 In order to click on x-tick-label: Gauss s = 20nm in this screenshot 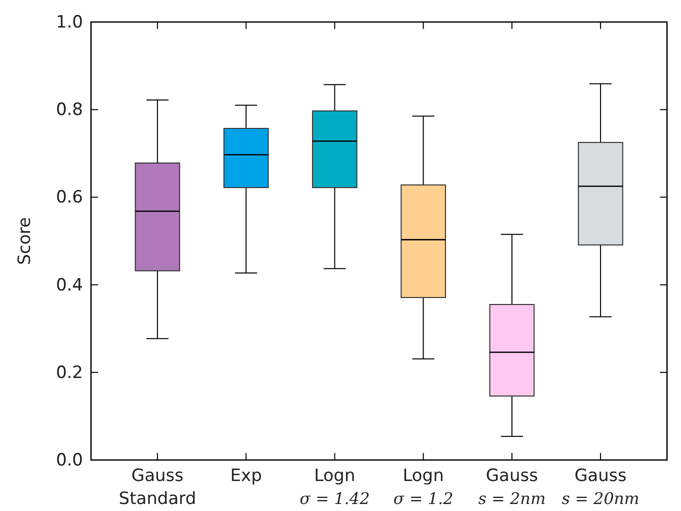, I will do `click(601, 487)`.